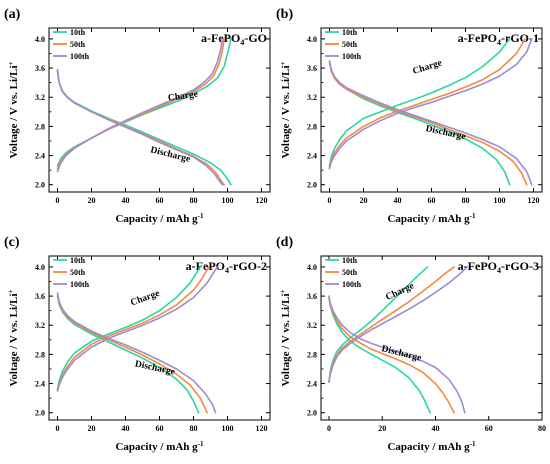 This screenshot has height=464, width=550. Describe the element at coordinates (248, 266) in the screenshot. I see `sample-name-part: -rGO-2` at that location.